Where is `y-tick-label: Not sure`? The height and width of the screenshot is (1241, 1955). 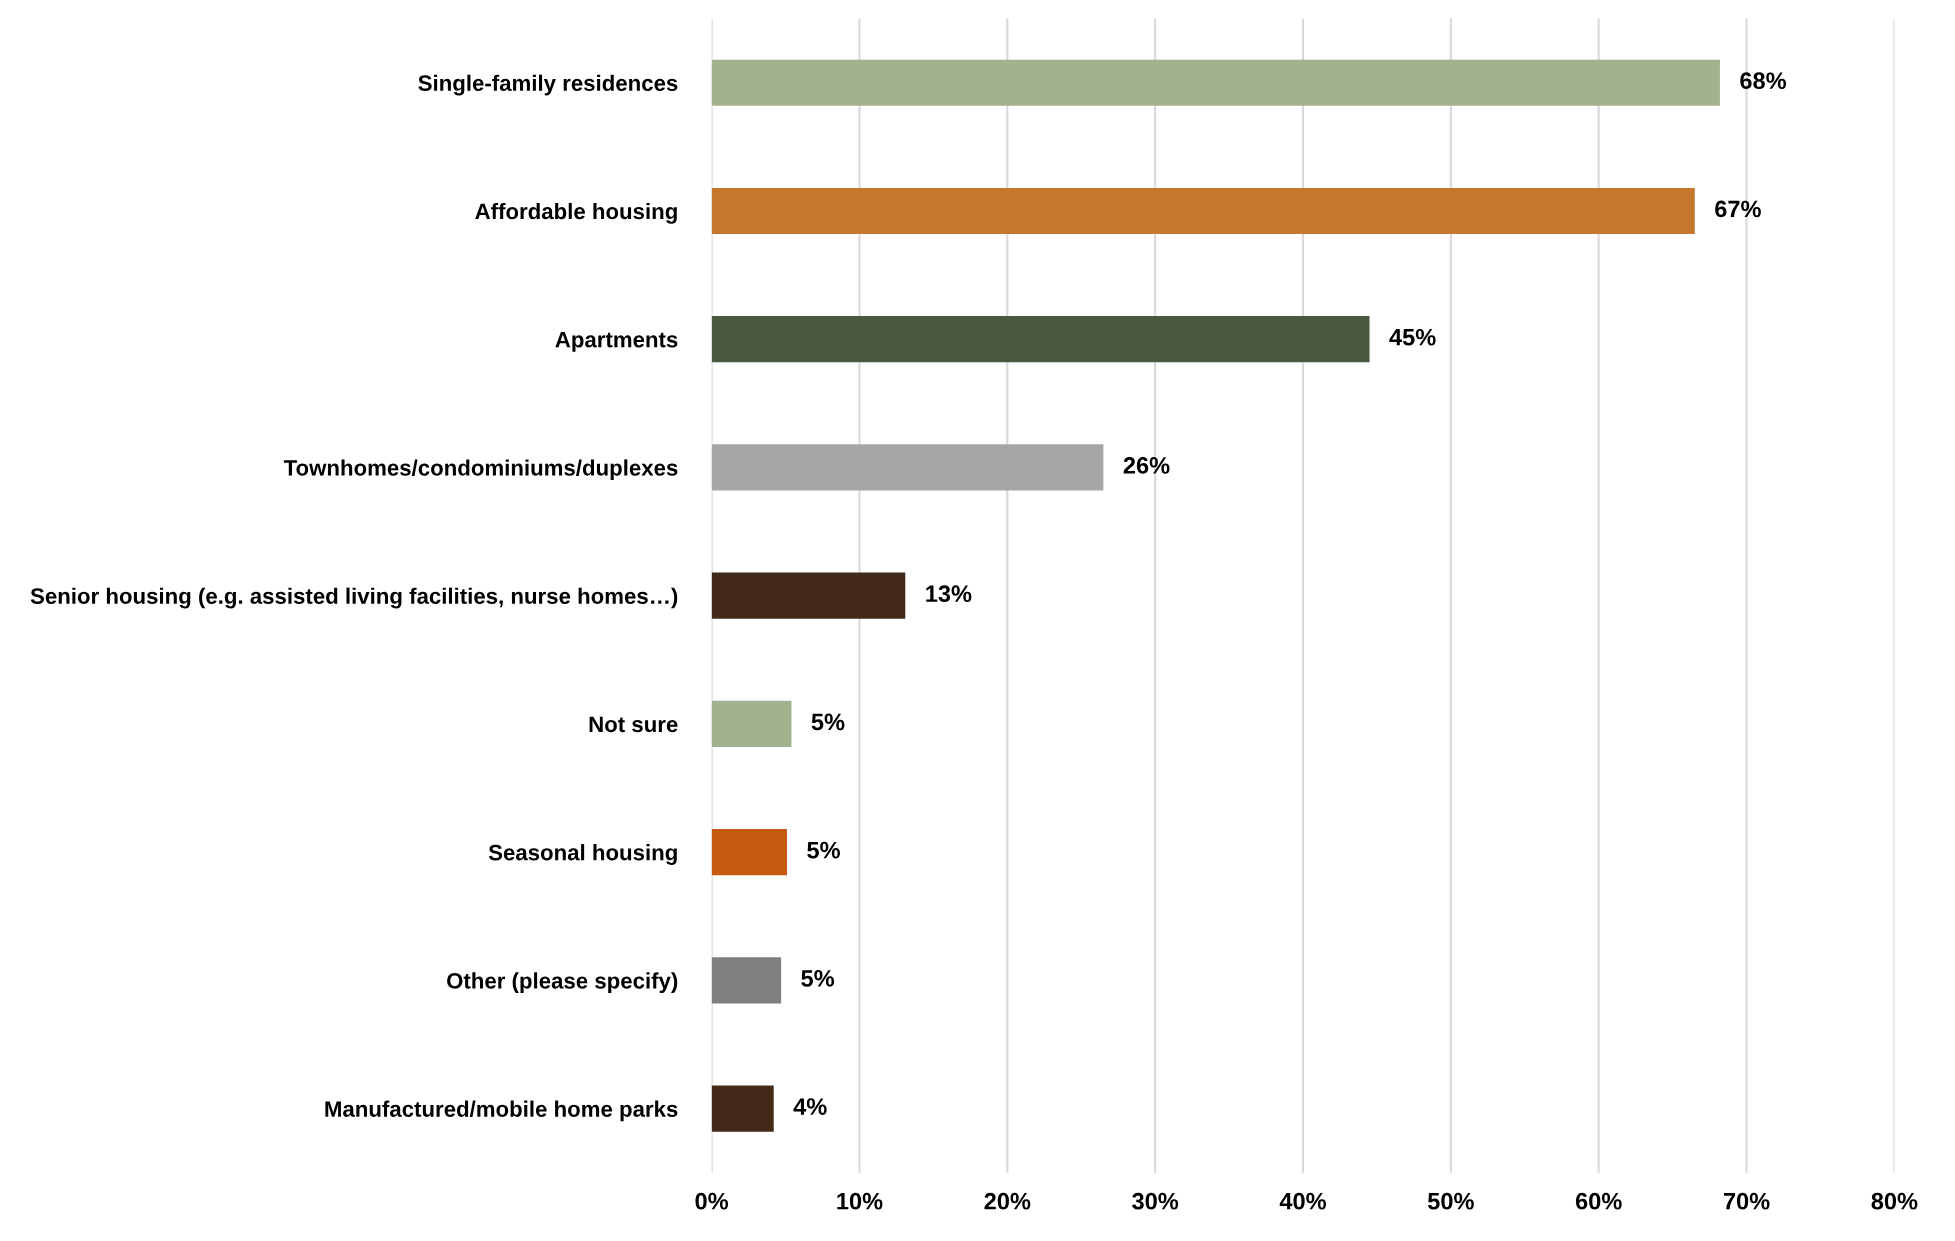 y-tick-label: Not sure is located at coordinates (633, 724).